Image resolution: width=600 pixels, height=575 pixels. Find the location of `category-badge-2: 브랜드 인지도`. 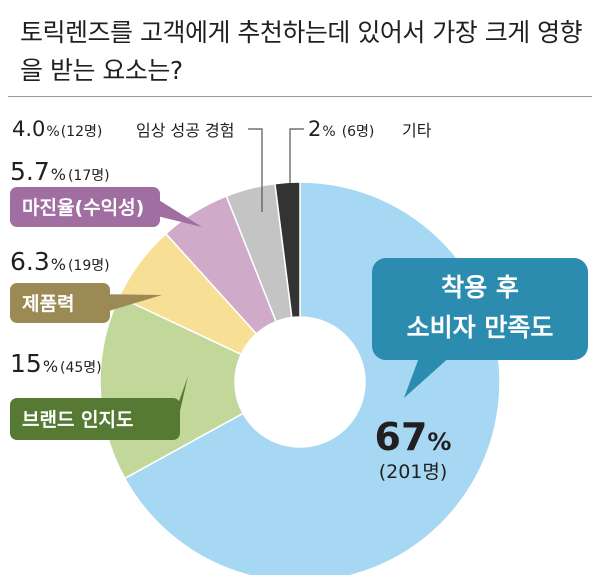

category-badge-2: 브랜드 인지도 is located at coordinates (99, 408).